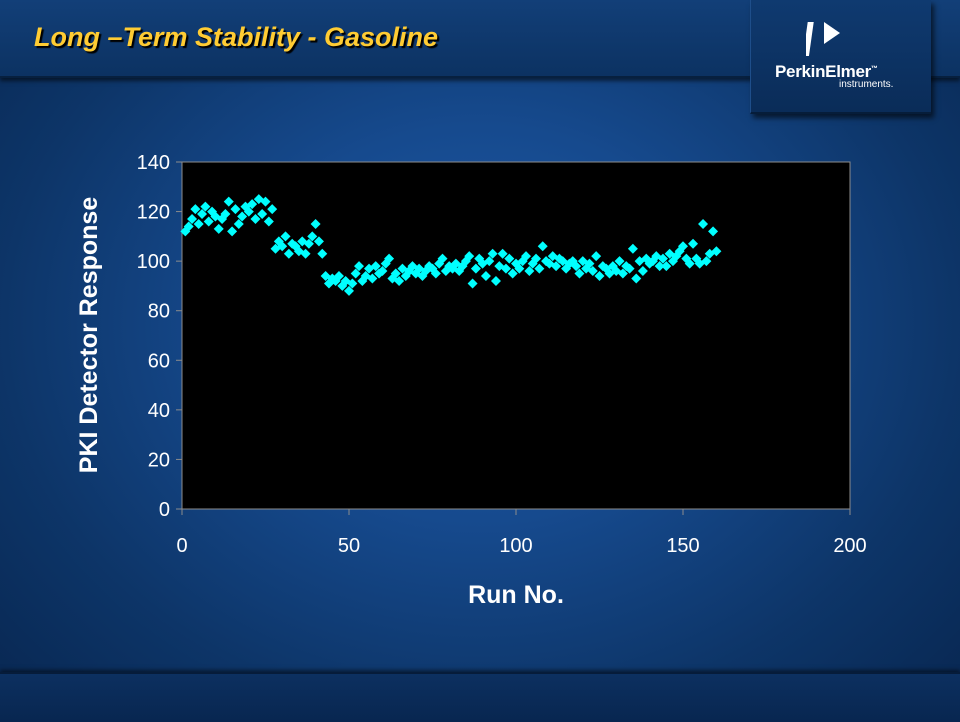  What do you see at coordinates (159, 411) in the screenshot?
I see `y-tick-label: 40` at bounding box center [159, 411].